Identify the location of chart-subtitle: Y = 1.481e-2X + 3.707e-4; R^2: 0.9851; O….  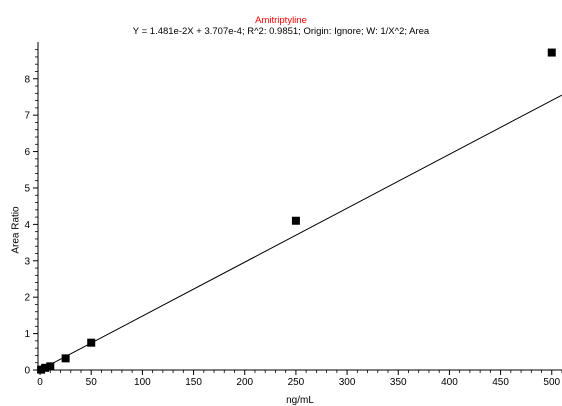
(281, 31).